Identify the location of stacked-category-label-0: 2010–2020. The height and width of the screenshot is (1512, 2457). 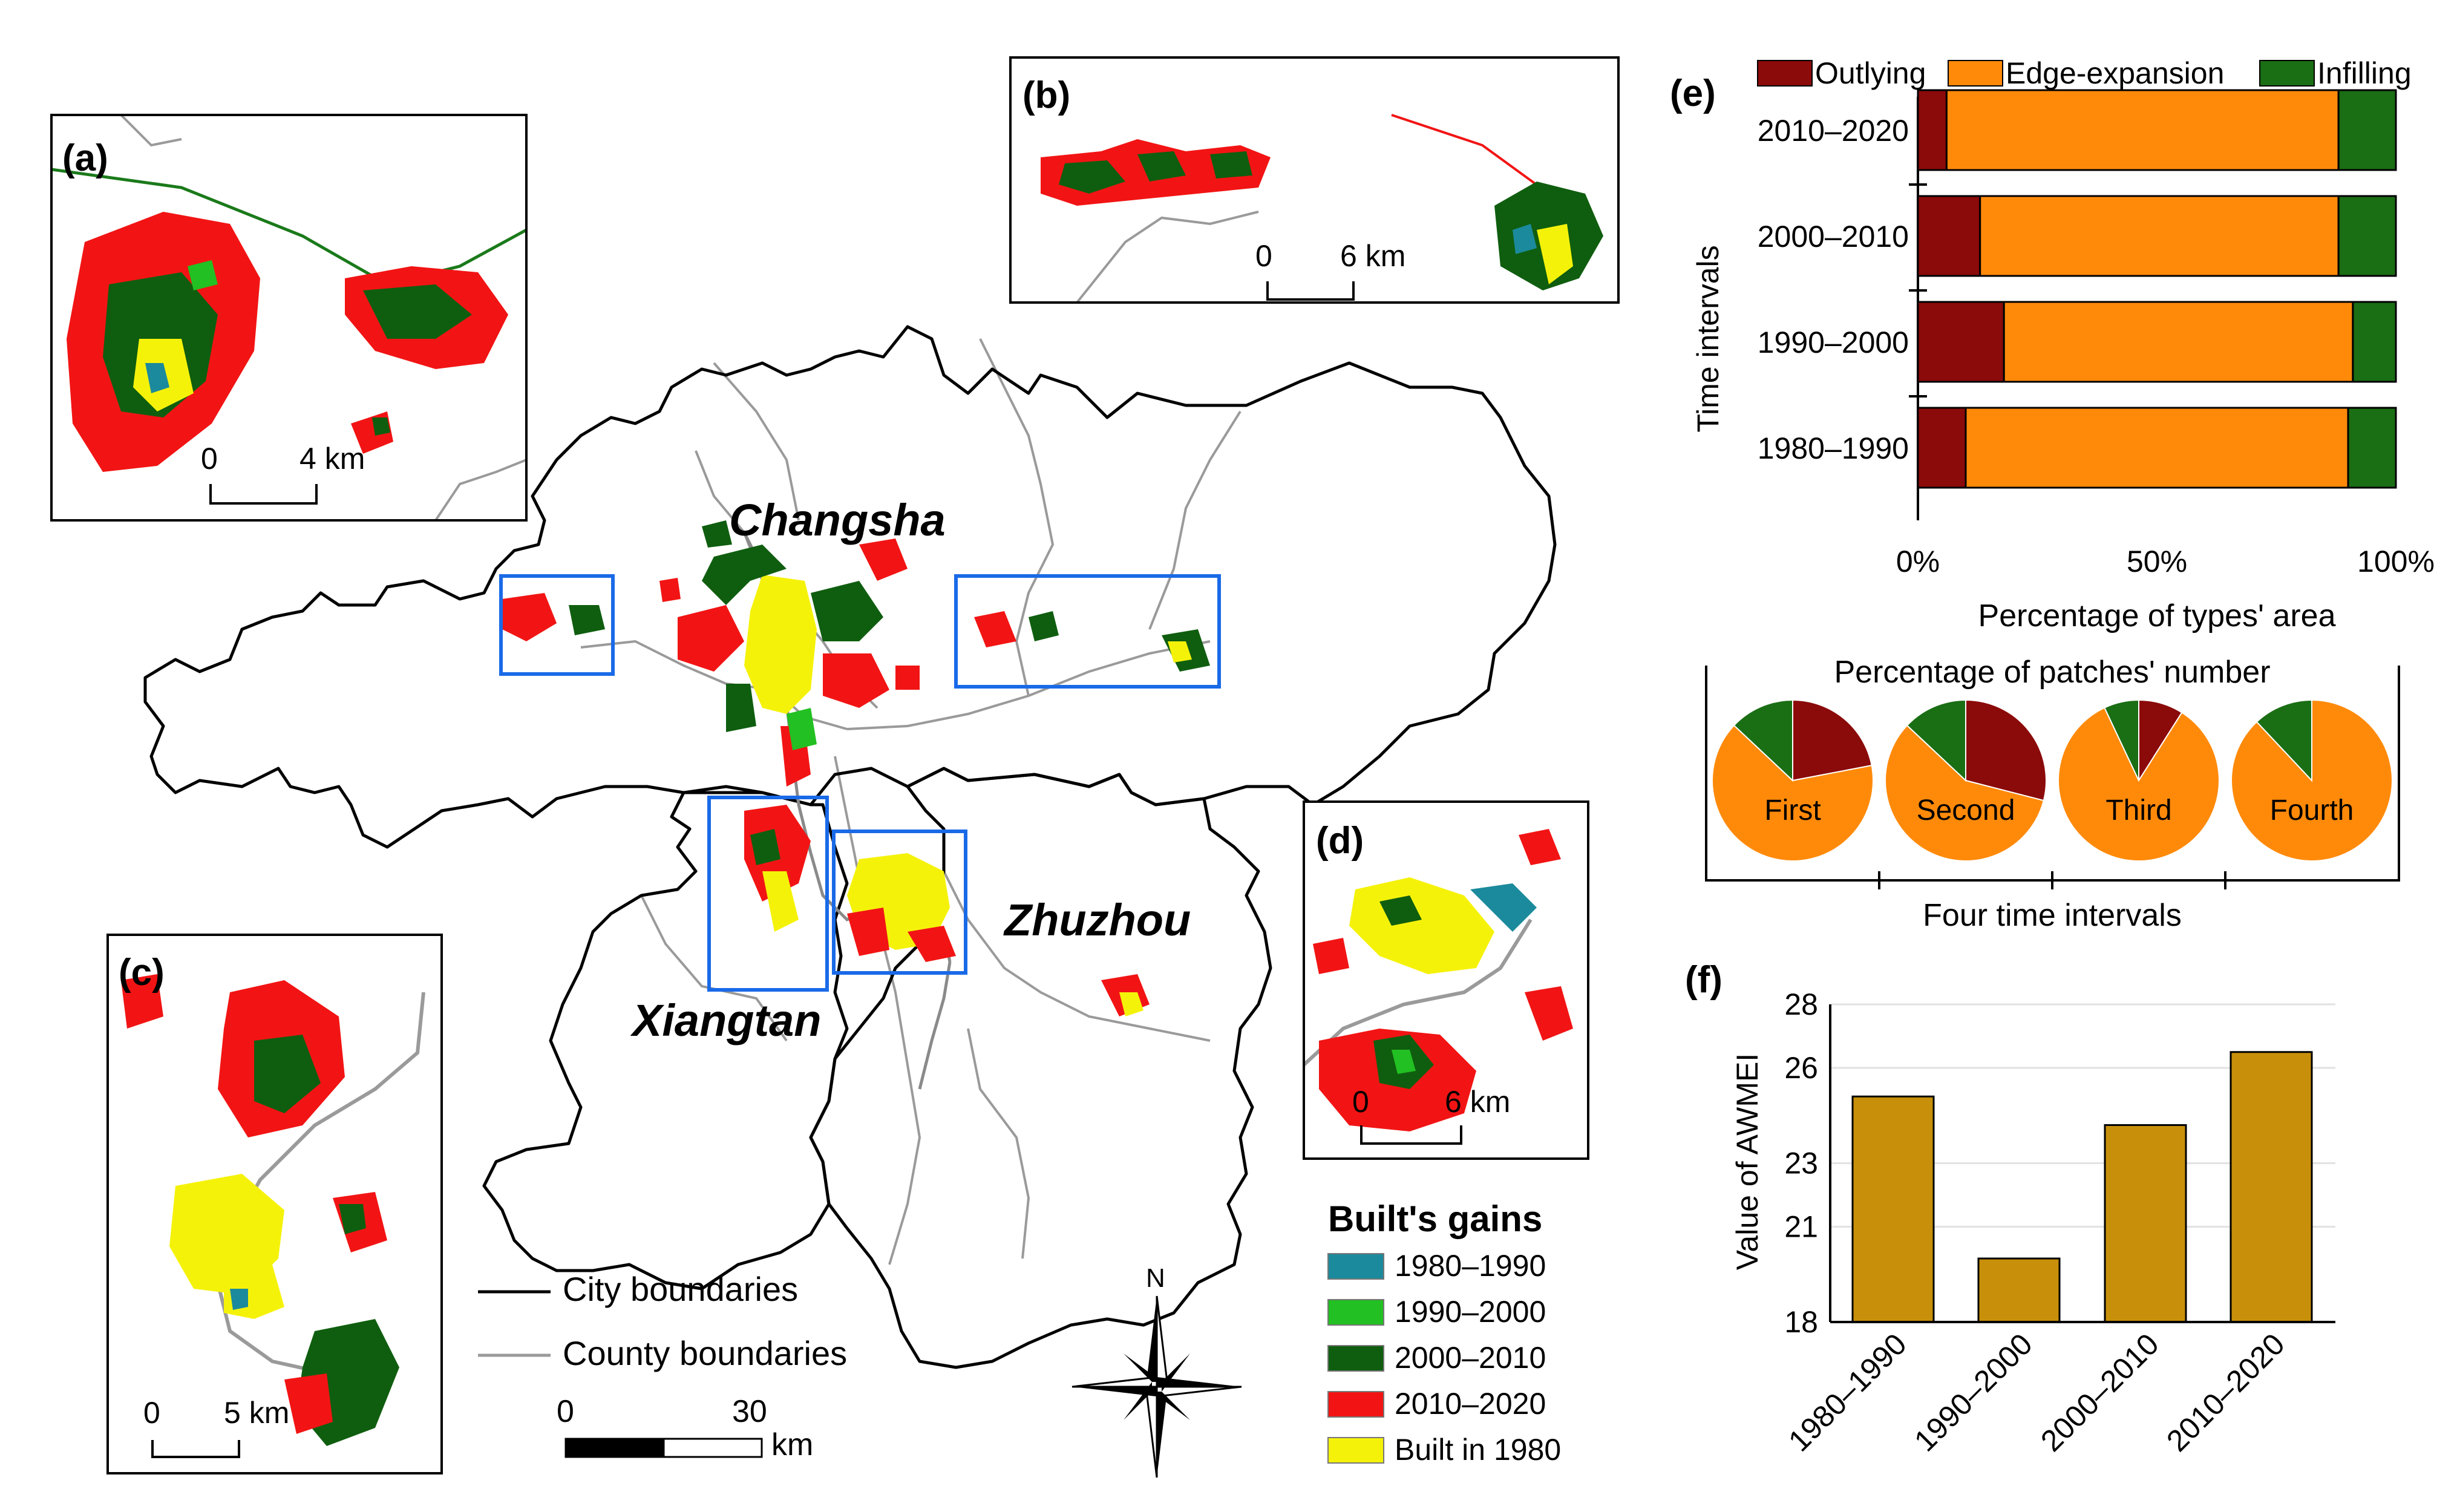
(1833, 131).